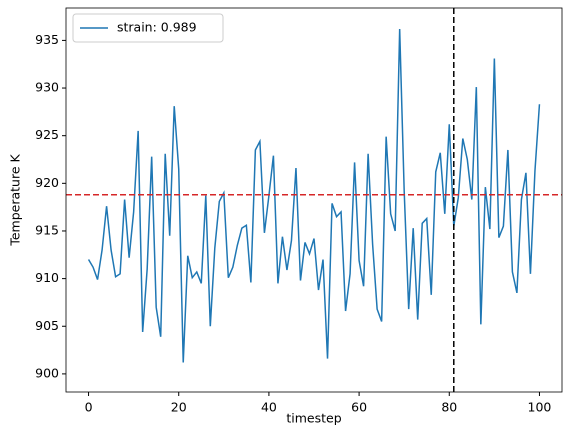  What do you see at coordinates (179, 407) in the screenshot?
I see `x-tick-label: 20` at bounding box center [179, 407].